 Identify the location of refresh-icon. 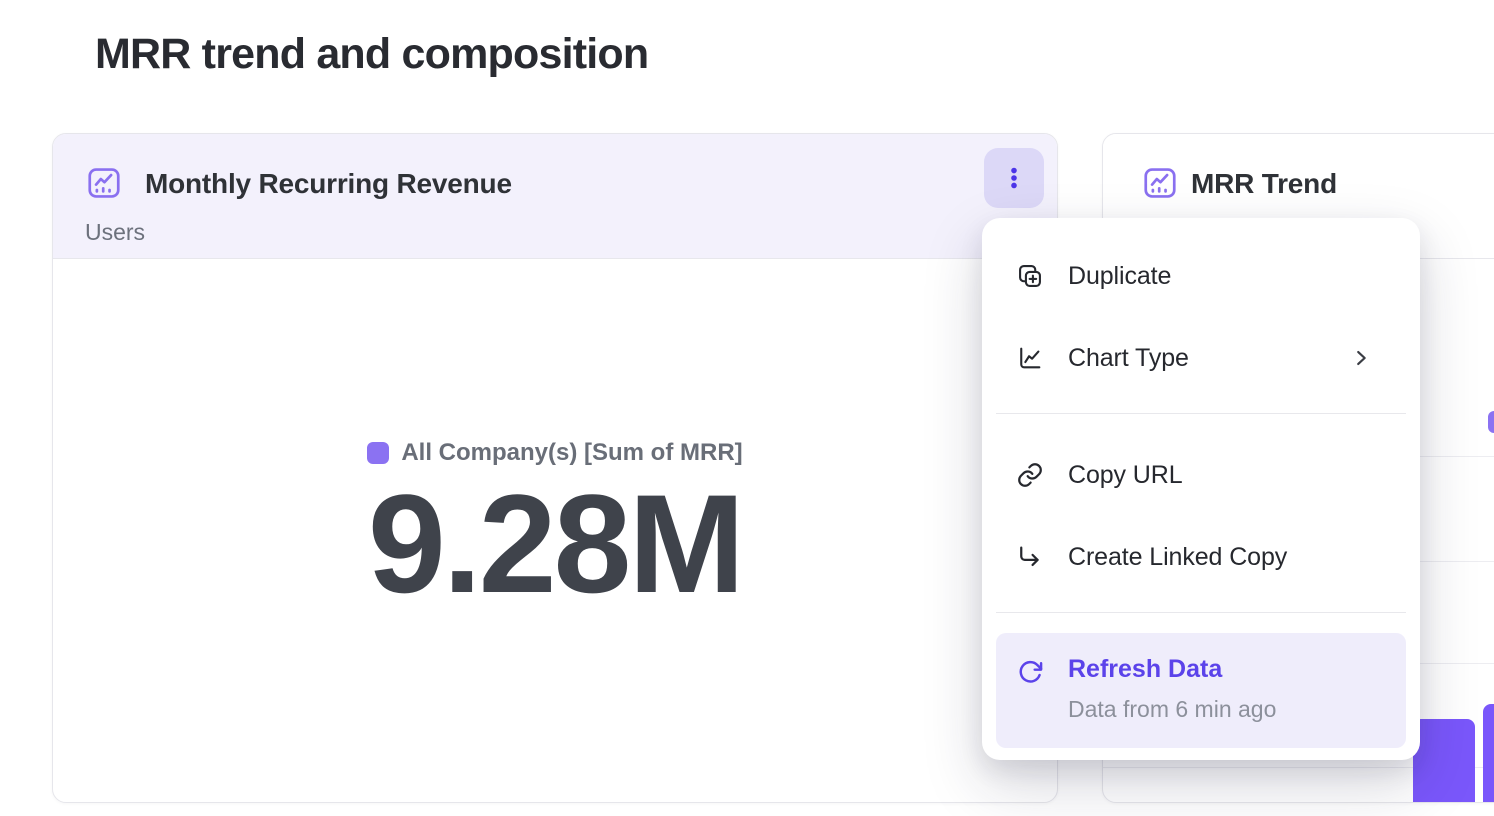
(1030, 672).